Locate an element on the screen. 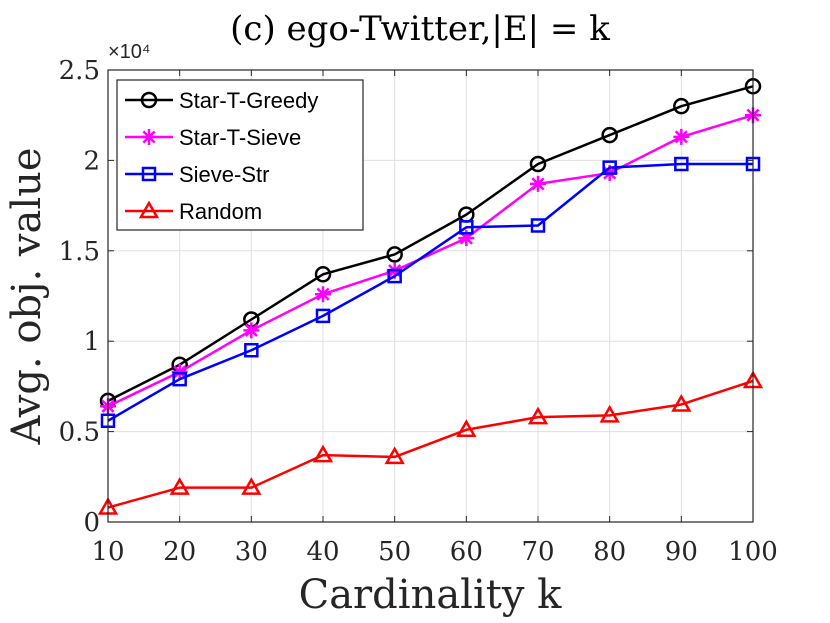  legend-label: Star-T-Greedy is located at coordinates (248, 100).